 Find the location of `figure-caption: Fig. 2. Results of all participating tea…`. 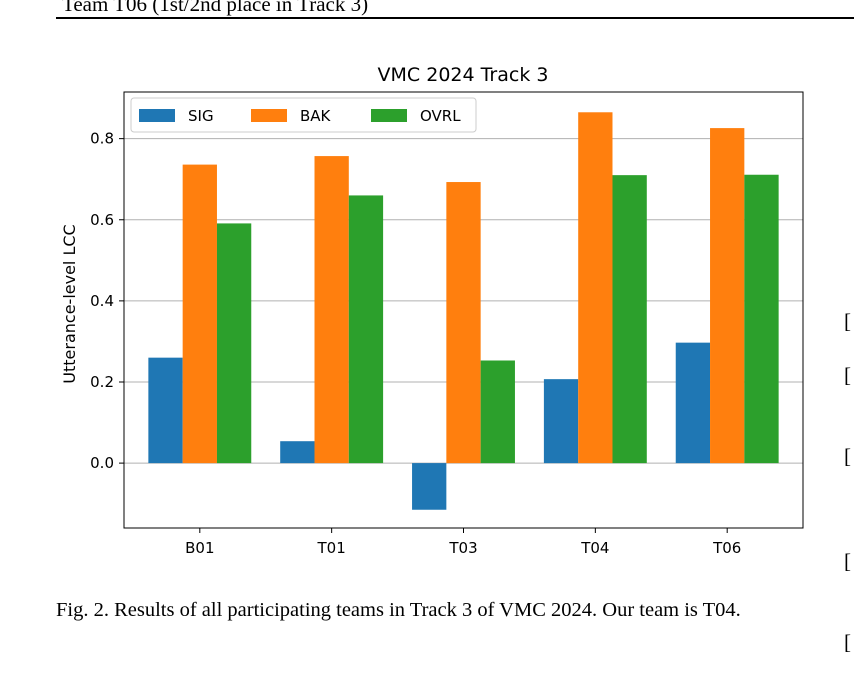

figure-caption: Fig. 2. Results of all participating tea… is located at coordinates (398, 610).